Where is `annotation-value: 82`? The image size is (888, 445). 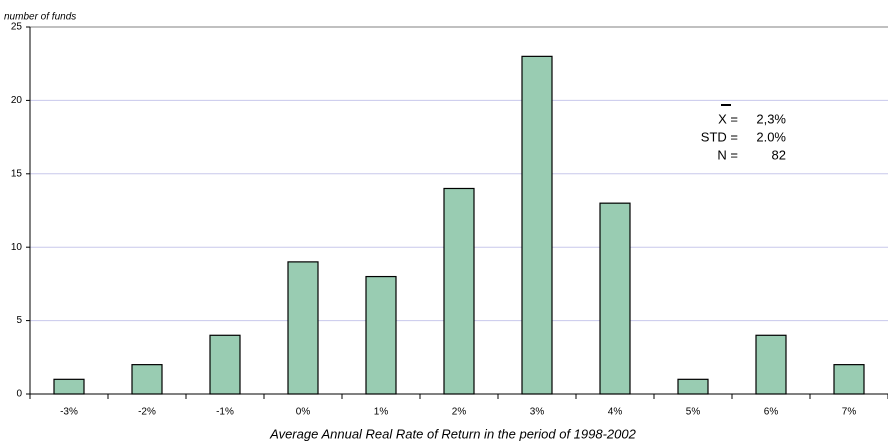
annotation-value: 82 is located at coordinates (779, 154).